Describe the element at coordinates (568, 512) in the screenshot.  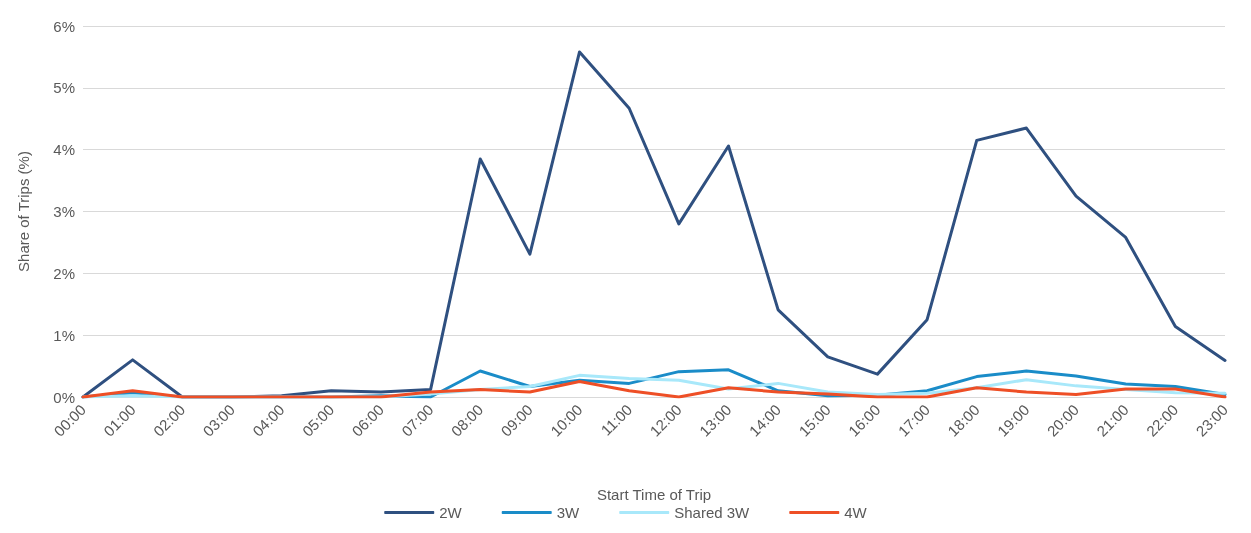
I see `legend-label: 3W` at that location.